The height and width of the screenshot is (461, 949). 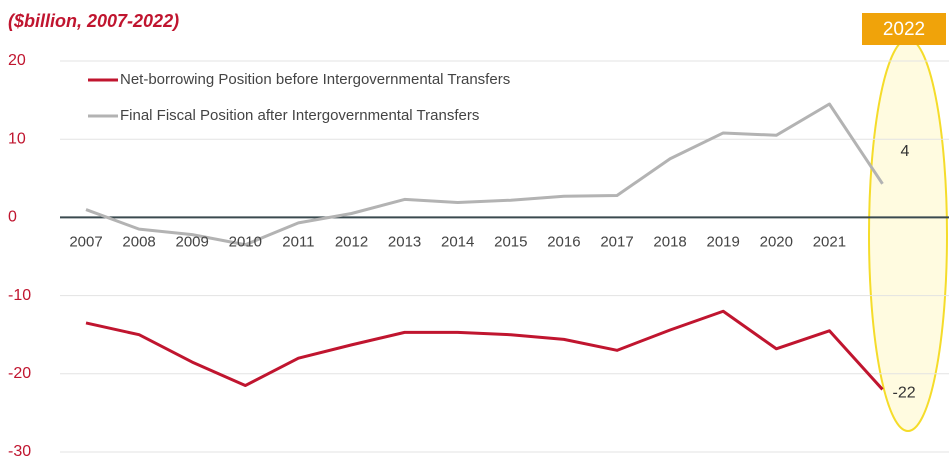 I want to click on x-tick-label: 2020, so click(x=776, y=241).